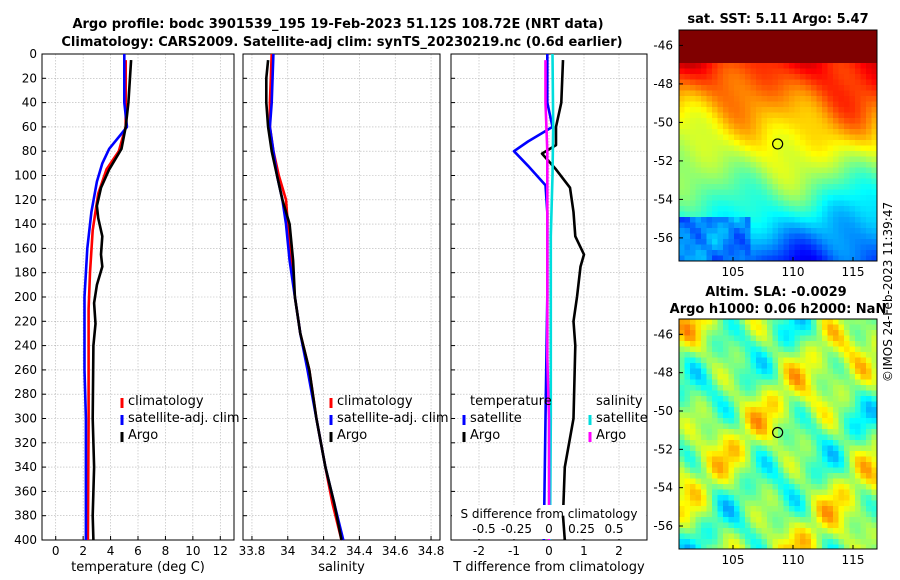 This screenshot has height=580, width=900. Describe the element at coordinates (622, 418) in the screenshot. I see `legend-s-satellite-label: satellite` at that location.